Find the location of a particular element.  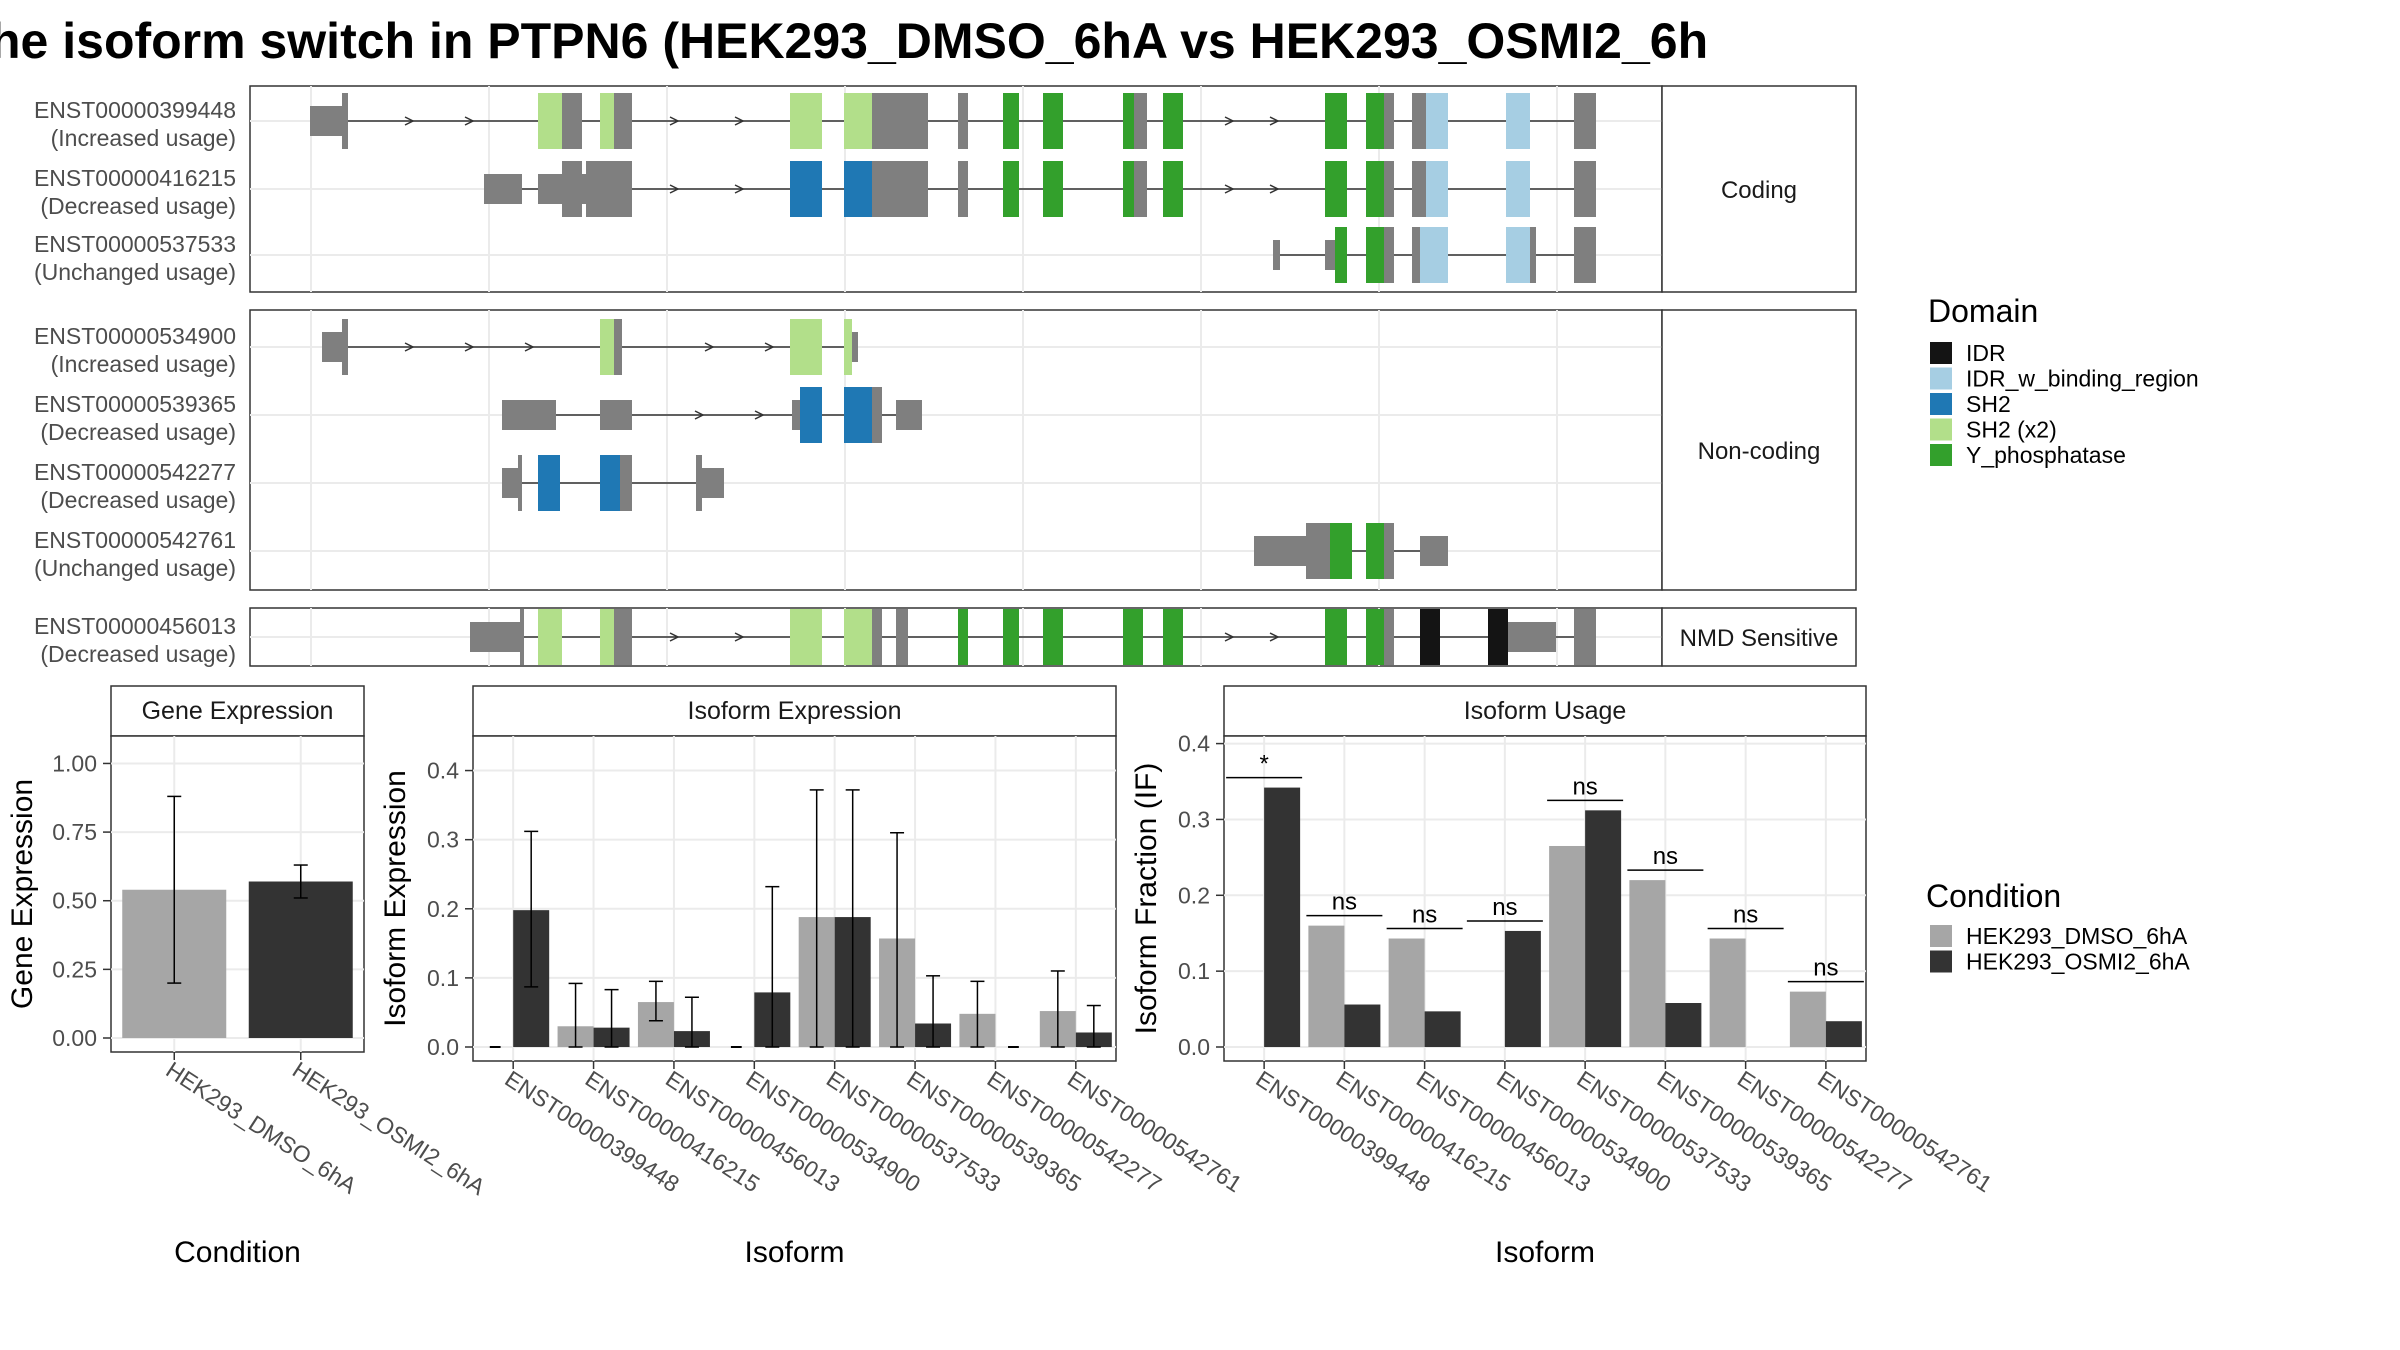

y-axis-title: Gene Expression is located at coordinates (22, 894).